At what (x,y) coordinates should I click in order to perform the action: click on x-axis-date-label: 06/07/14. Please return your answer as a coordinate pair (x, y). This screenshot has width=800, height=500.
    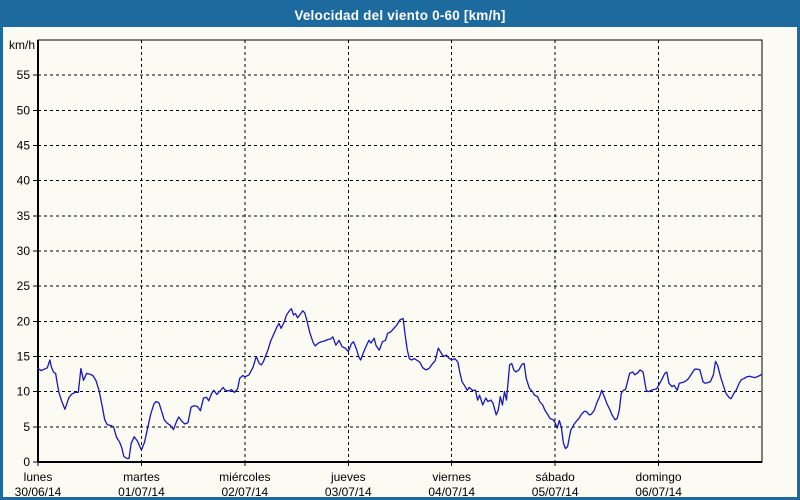
    Looking at the image, I should click on (658, 491).